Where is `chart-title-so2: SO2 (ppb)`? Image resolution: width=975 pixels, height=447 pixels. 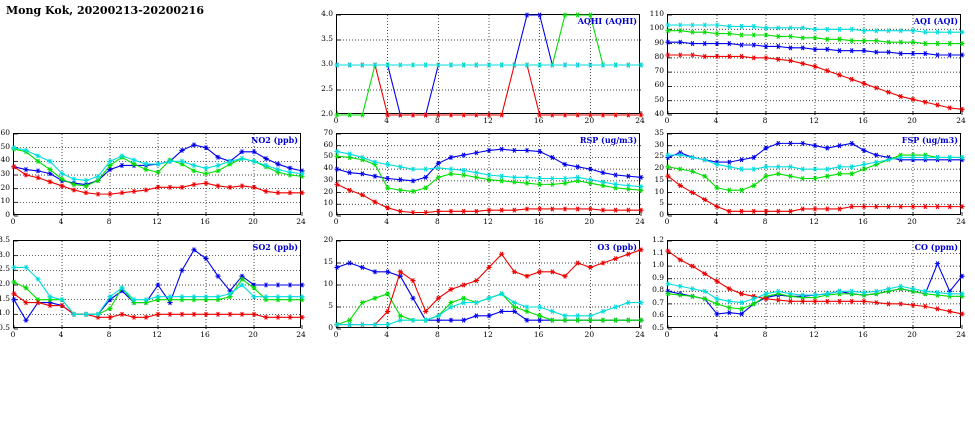
chart-title-so2: SO2 (ppb) is located at coordinates (275, 247).